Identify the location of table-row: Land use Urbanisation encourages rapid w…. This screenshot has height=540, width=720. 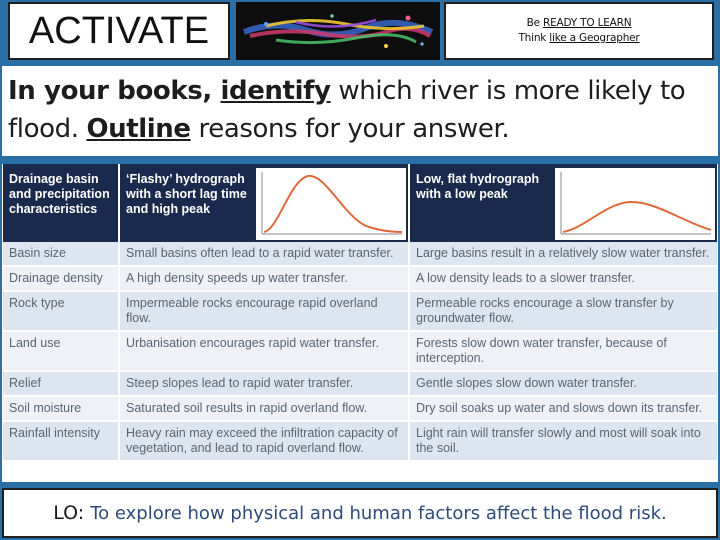
(360, 351).